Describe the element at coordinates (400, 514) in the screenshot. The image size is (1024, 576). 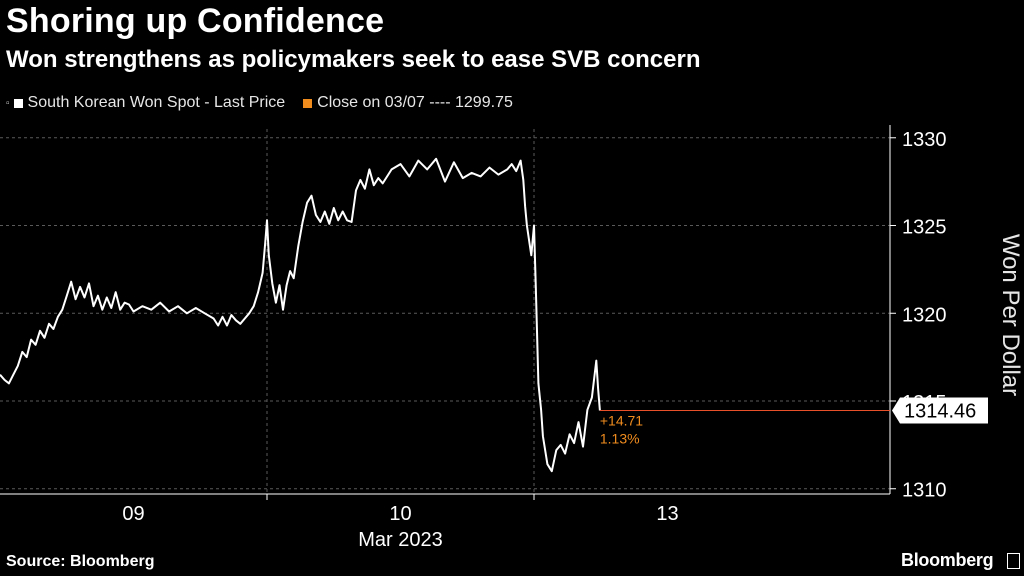
I see `xtick-label-10: 10` at that location.